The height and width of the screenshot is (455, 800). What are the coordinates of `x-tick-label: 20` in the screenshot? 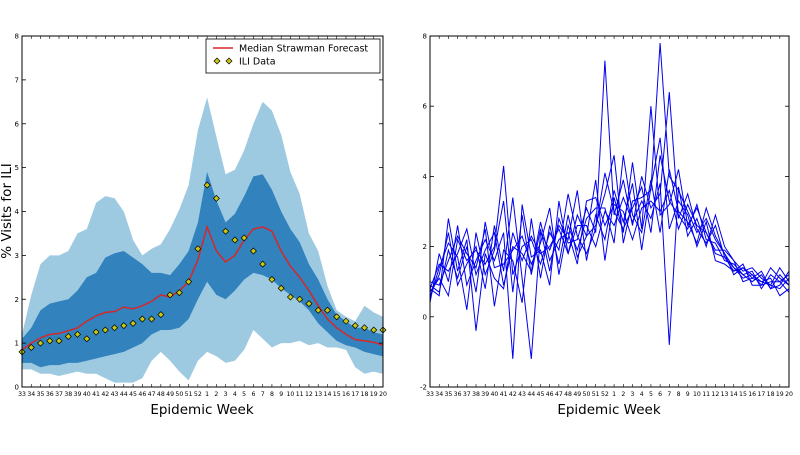 It's located at (383, 394).